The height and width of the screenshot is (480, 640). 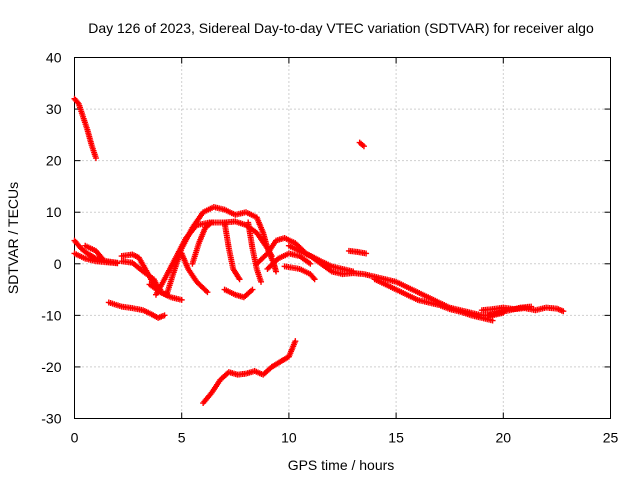 I want to click on x-tick-label: 15, so click(x=396, y=438).